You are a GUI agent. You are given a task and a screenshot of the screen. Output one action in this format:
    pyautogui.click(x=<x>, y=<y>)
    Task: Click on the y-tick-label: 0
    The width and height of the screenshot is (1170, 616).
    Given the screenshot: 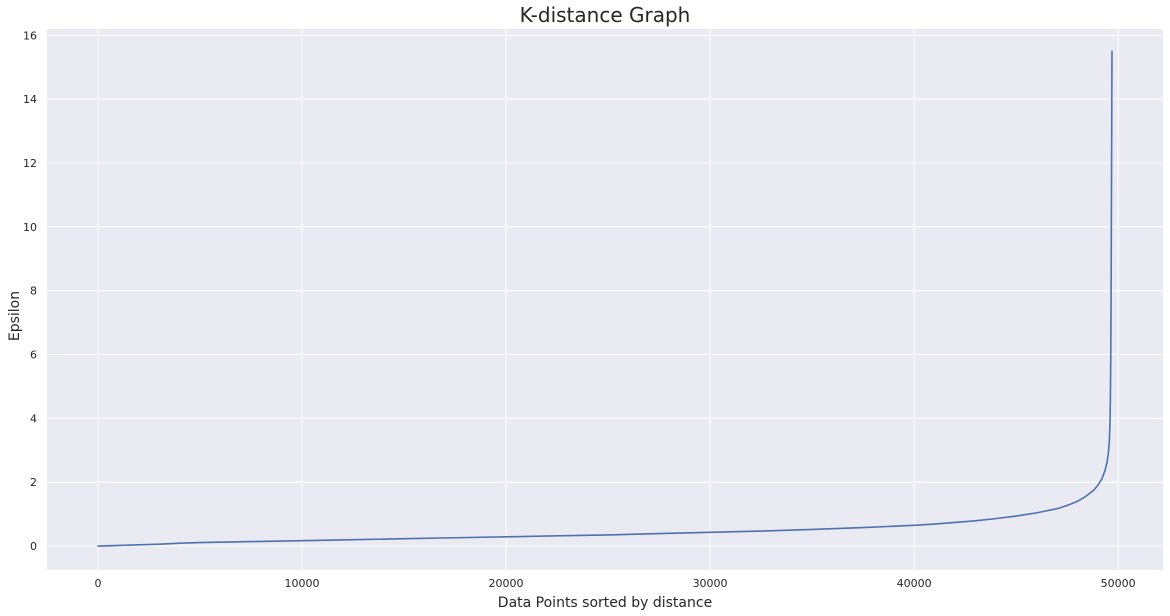 What is the action you would take?
    pyautogui.click(x=33, y=546)
    